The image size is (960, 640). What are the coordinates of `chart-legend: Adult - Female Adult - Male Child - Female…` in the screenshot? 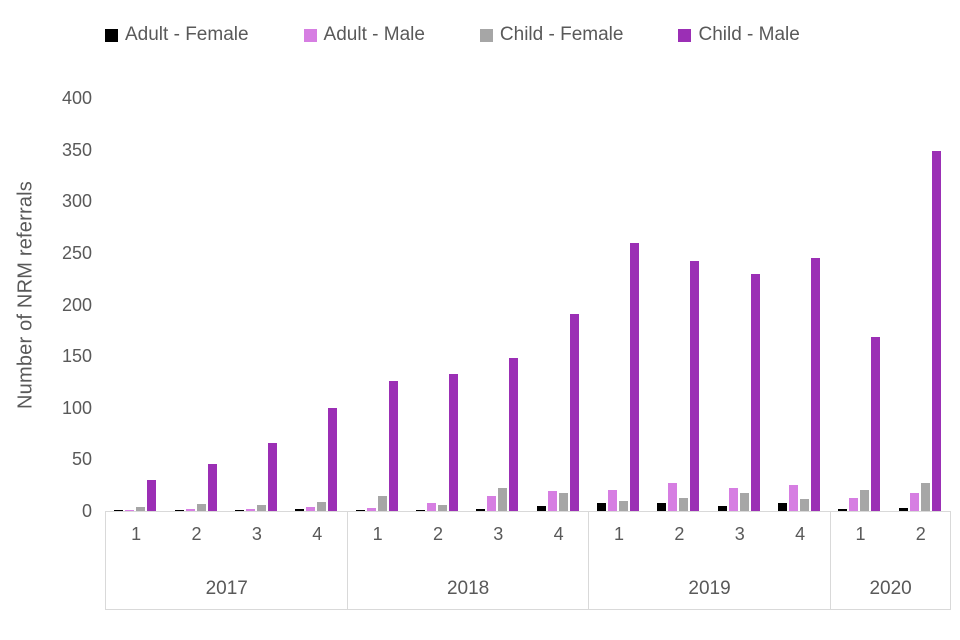 It's located at (452, 35).